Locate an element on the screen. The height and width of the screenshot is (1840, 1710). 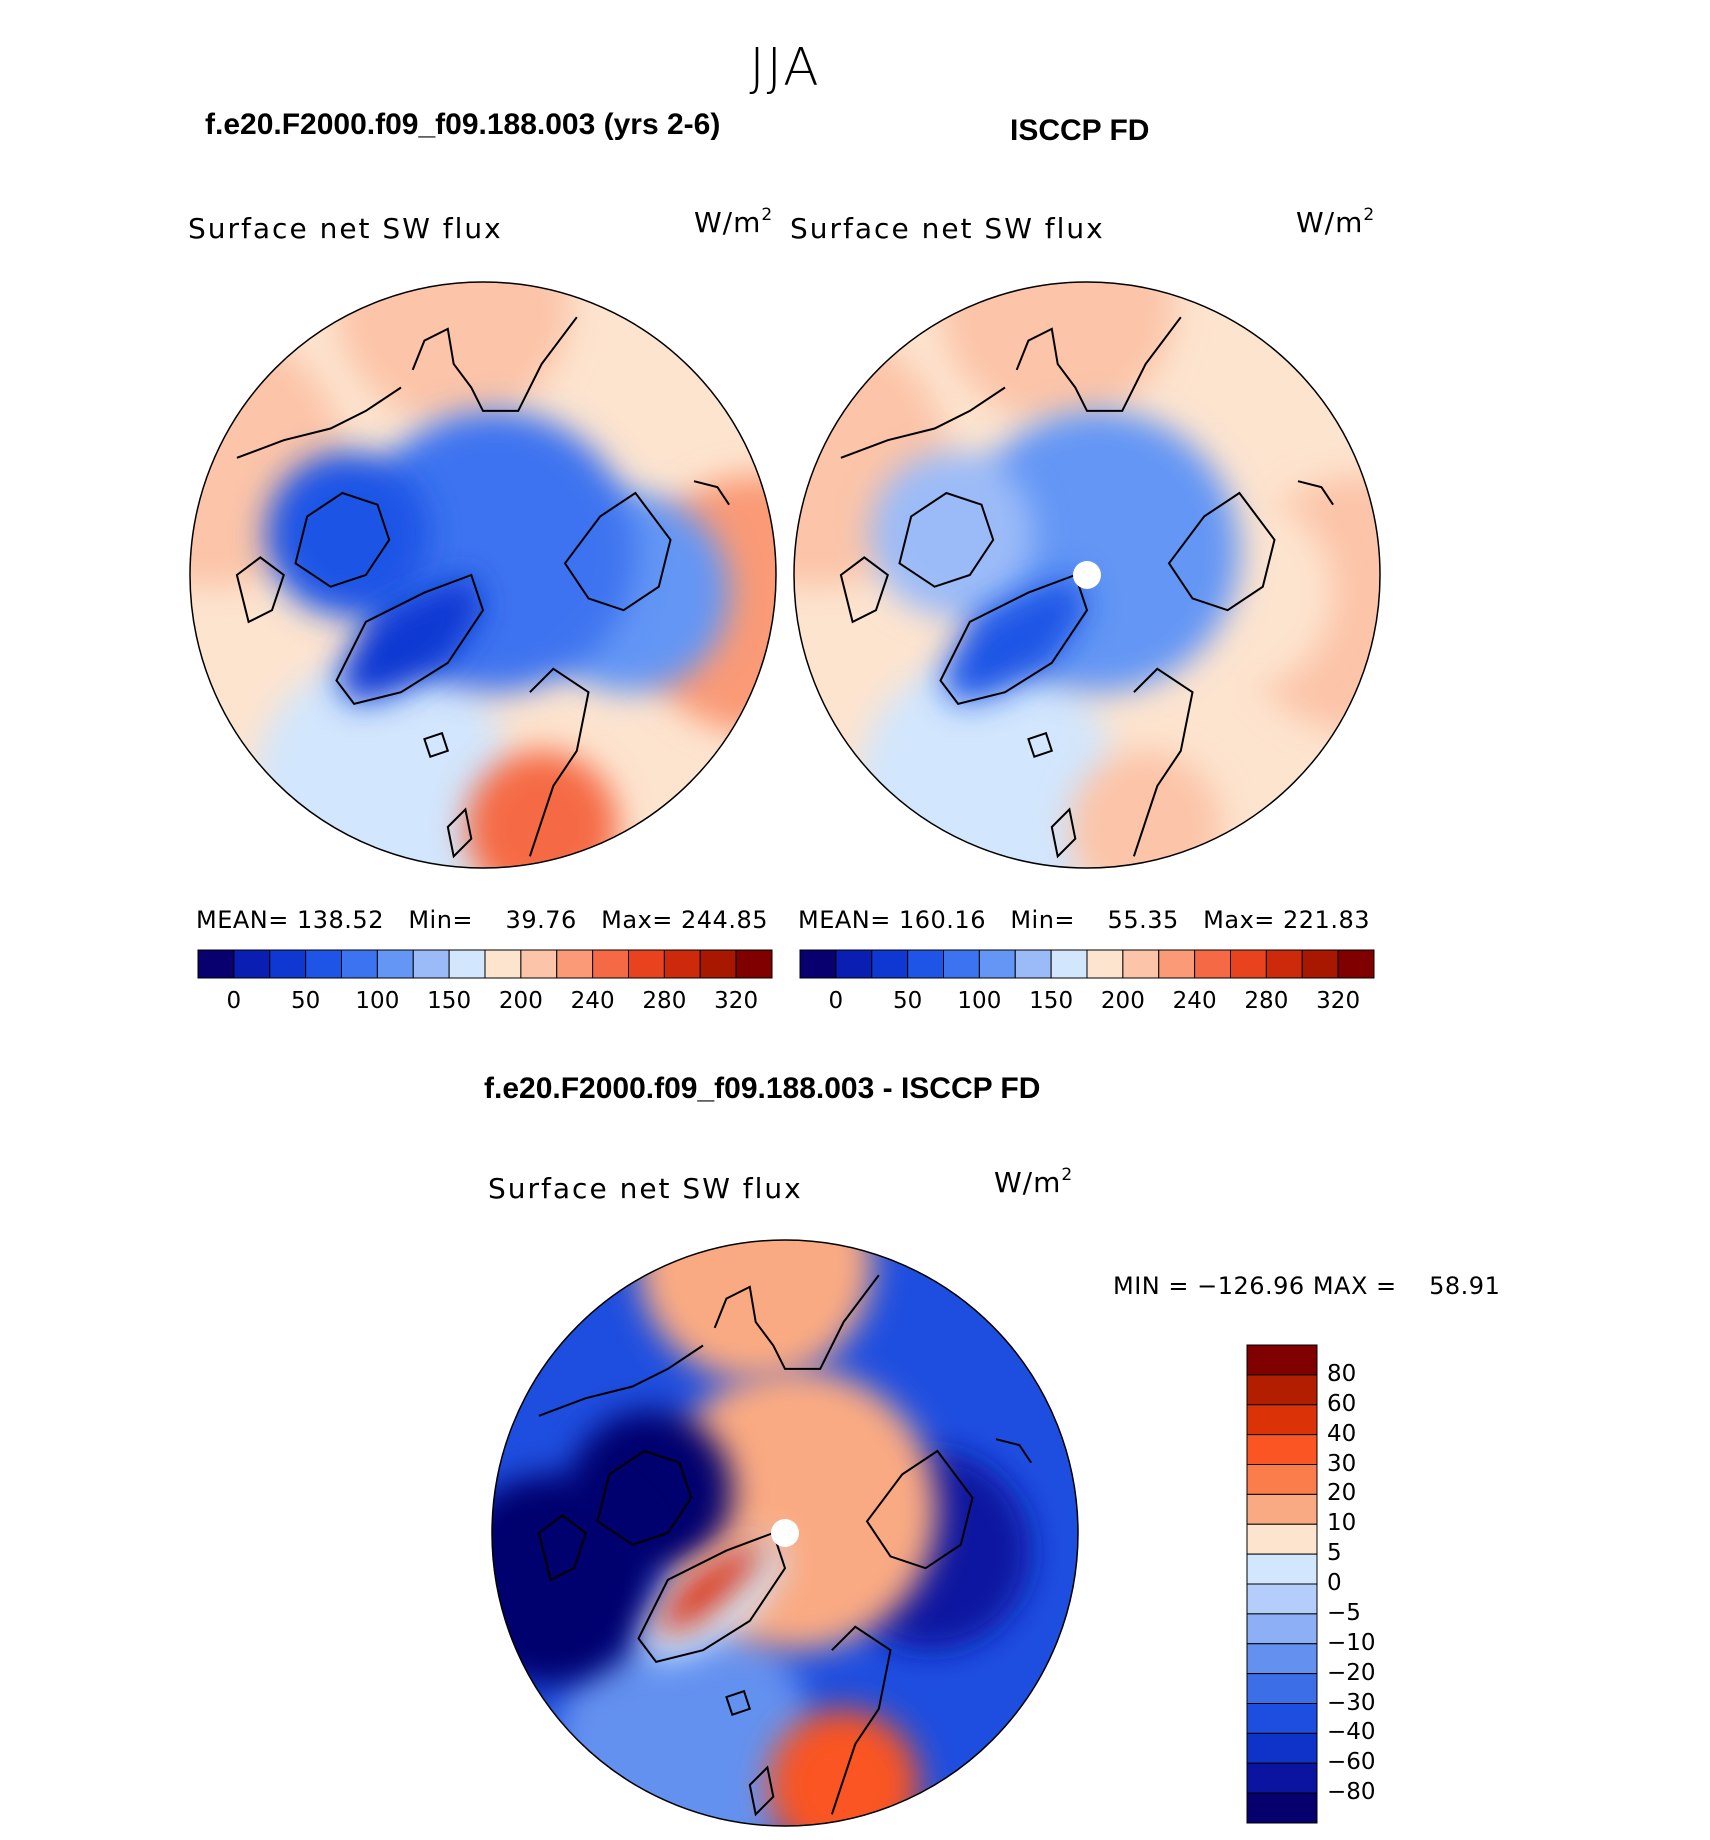
colorbar-tick-label: 40 is located at coordinates (1342, 1433).